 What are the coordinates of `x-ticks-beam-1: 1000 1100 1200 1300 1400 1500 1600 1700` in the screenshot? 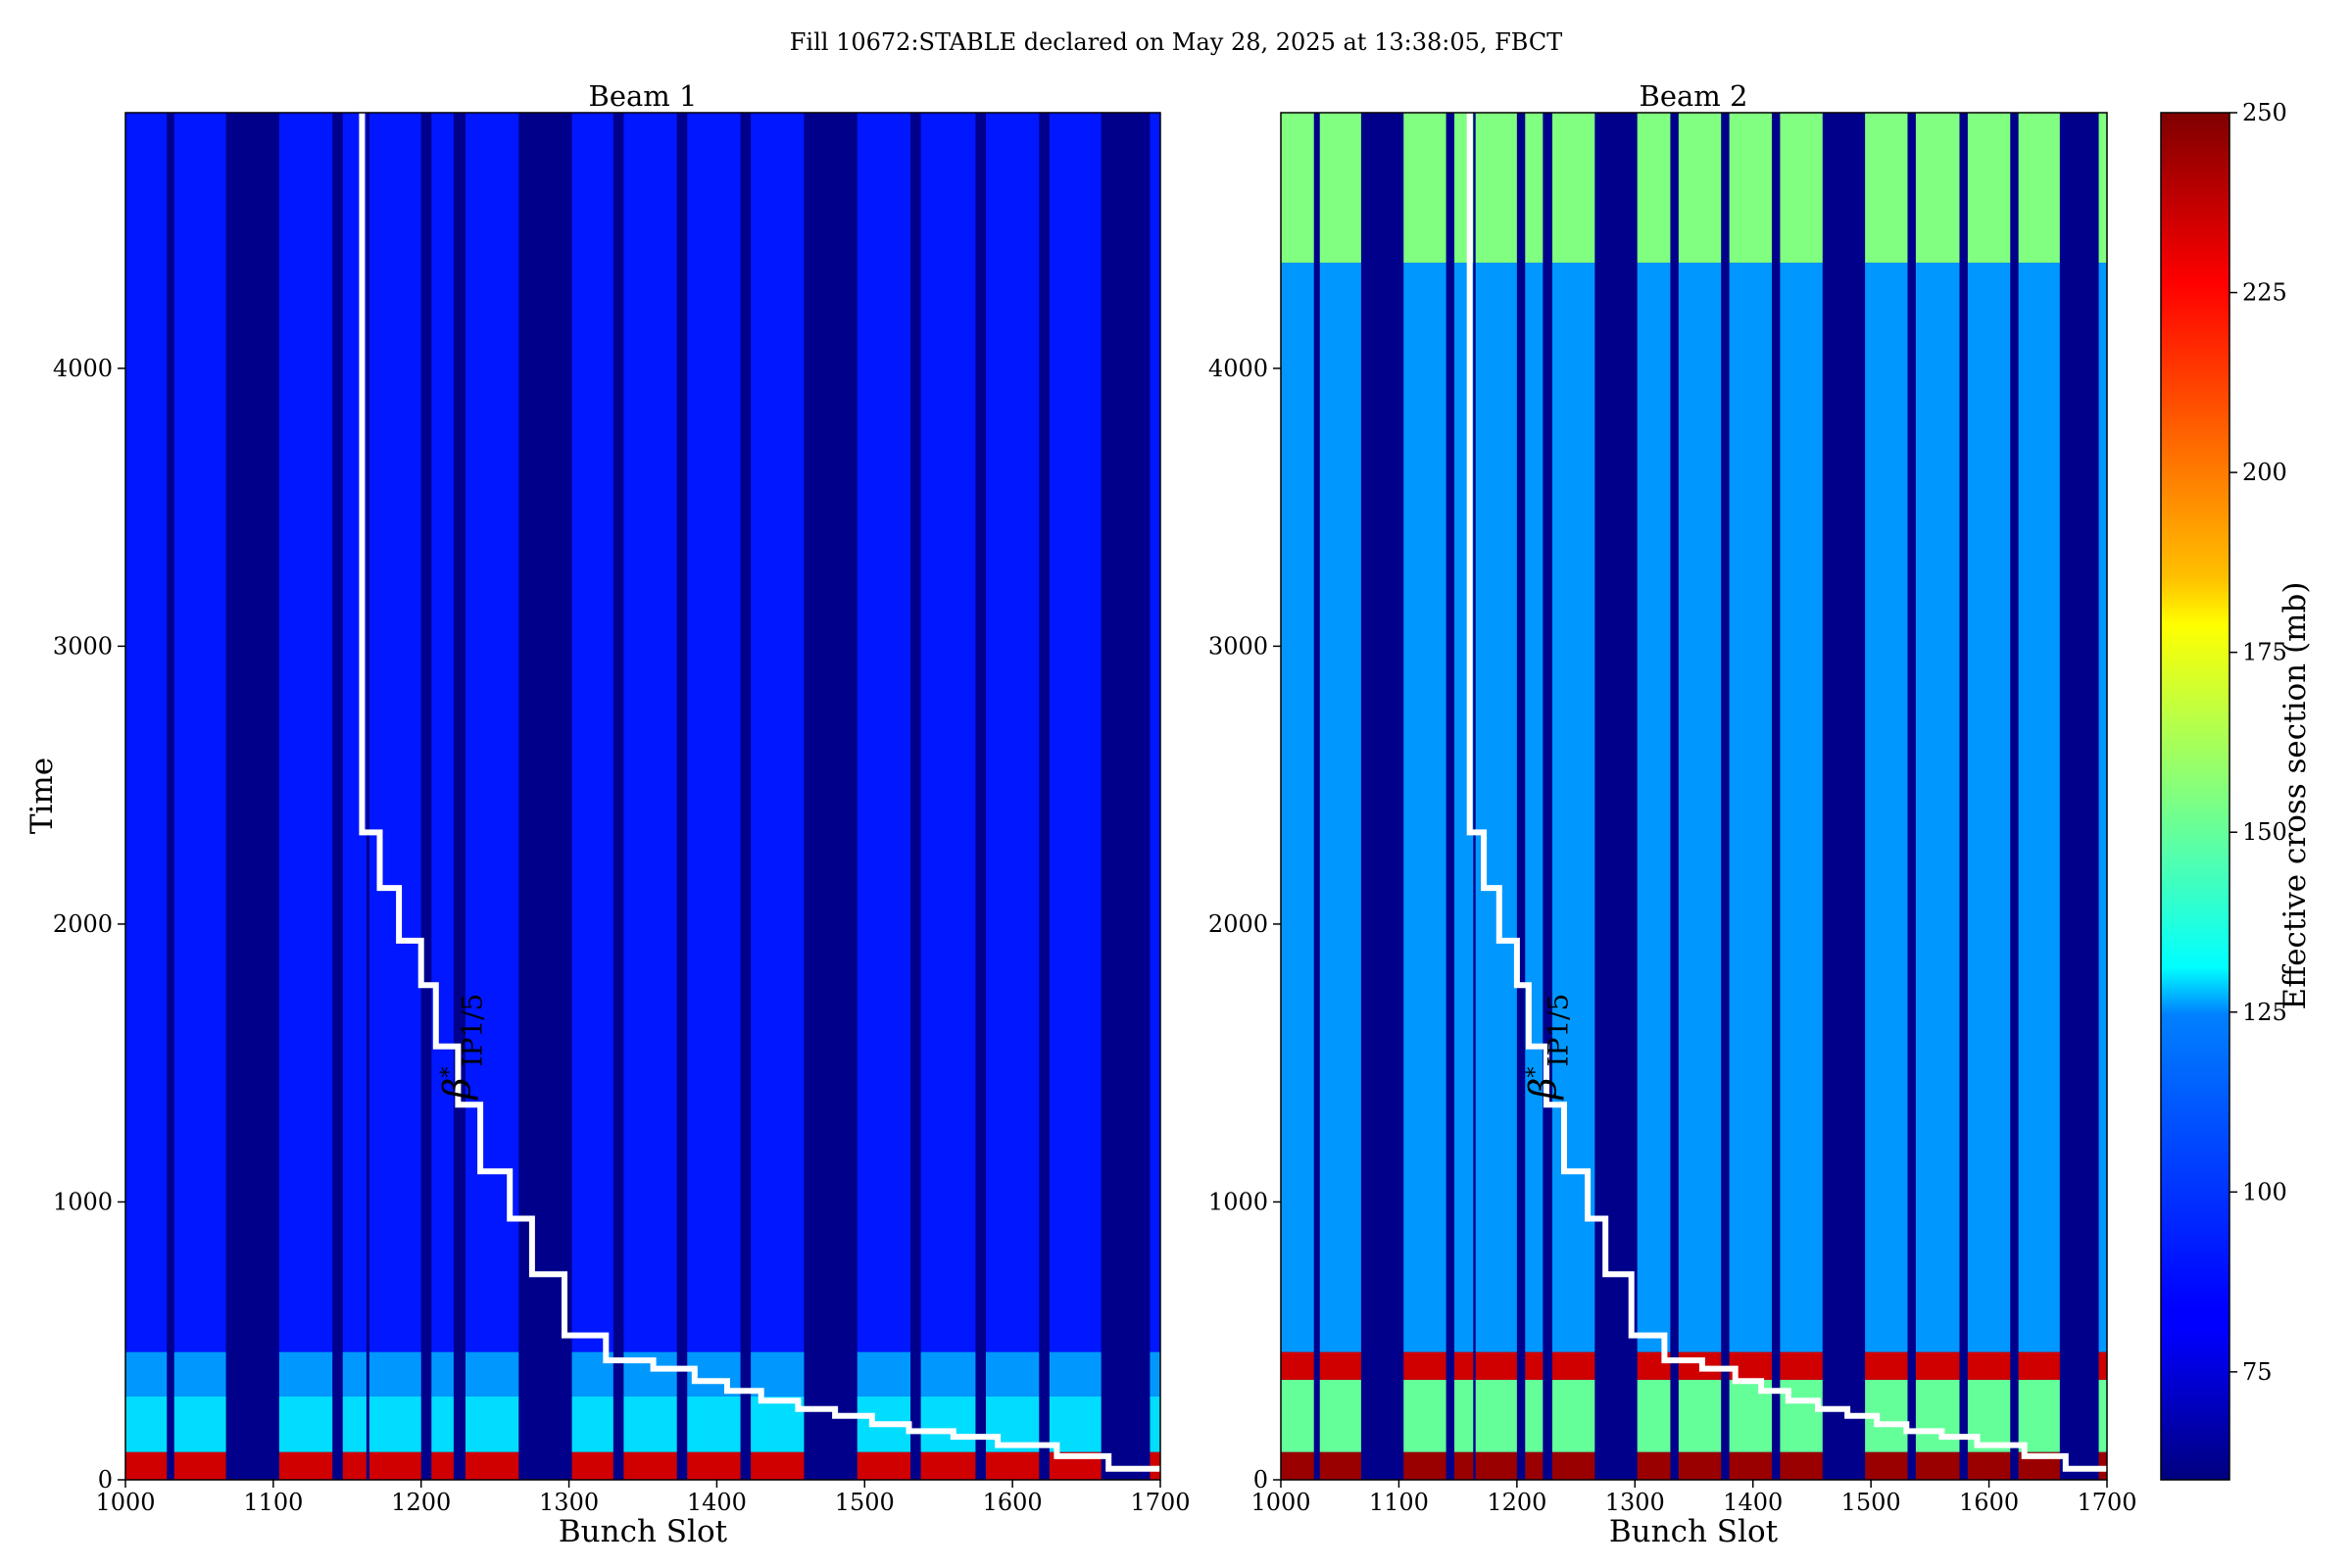 It's located at (643, 1498).